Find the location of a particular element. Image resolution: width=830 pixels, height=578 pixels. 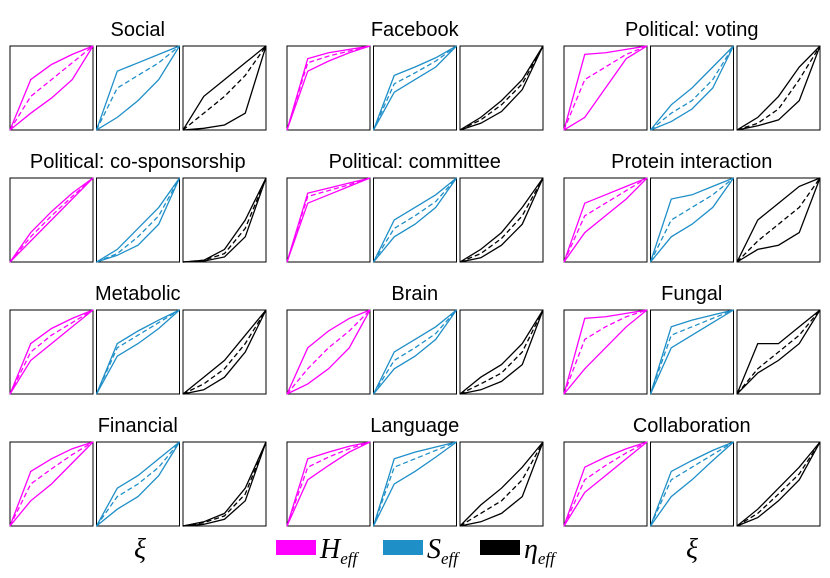

chart-title: Facebook is located at coordinates (415, 30).